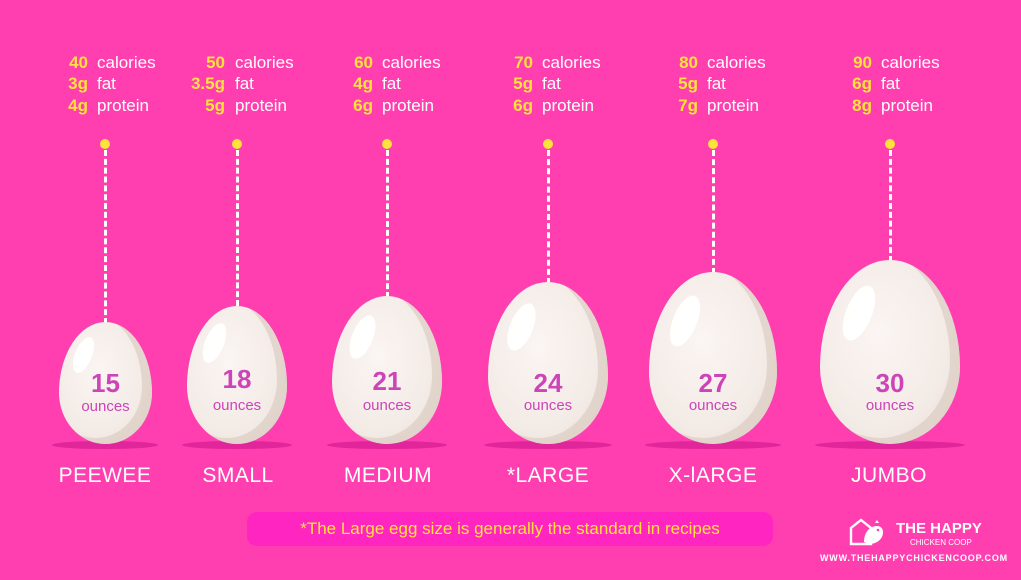  I want to click on protein-row: 7g protein, so click(713, 106).